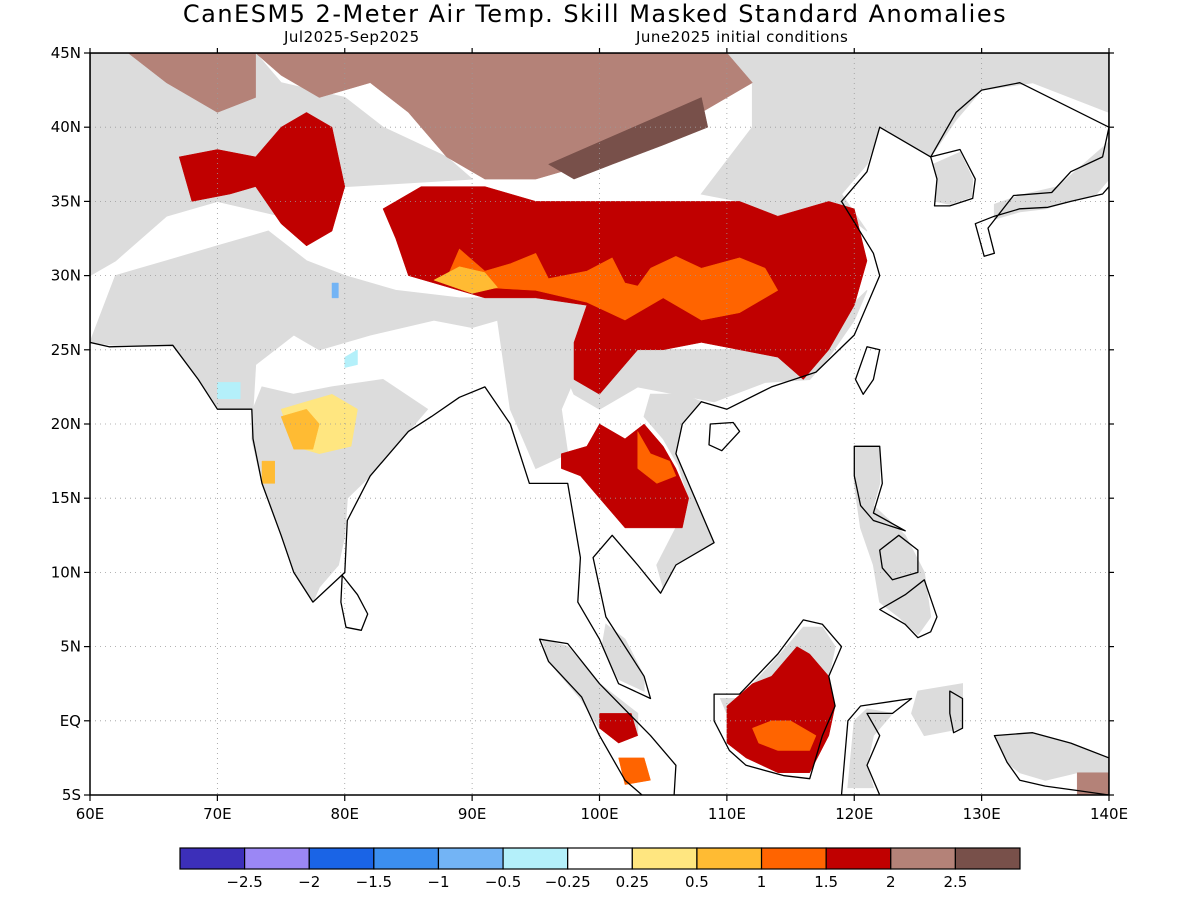  What do you see at coordinates (66, 572) in the screenshot?
I see `lat-tick-label: 10N` at bounding box center [66, 572].